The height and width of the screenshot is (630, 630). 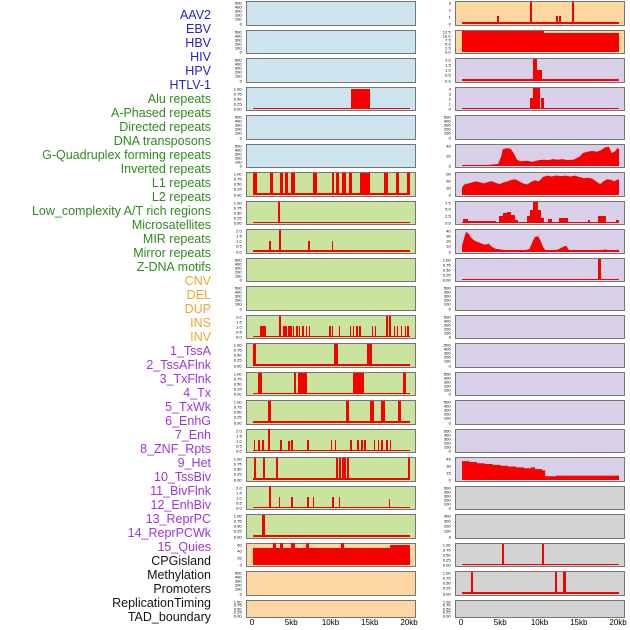 I want to click on track-label-7-enh: 7_Enh, so click(x=192, y=434).